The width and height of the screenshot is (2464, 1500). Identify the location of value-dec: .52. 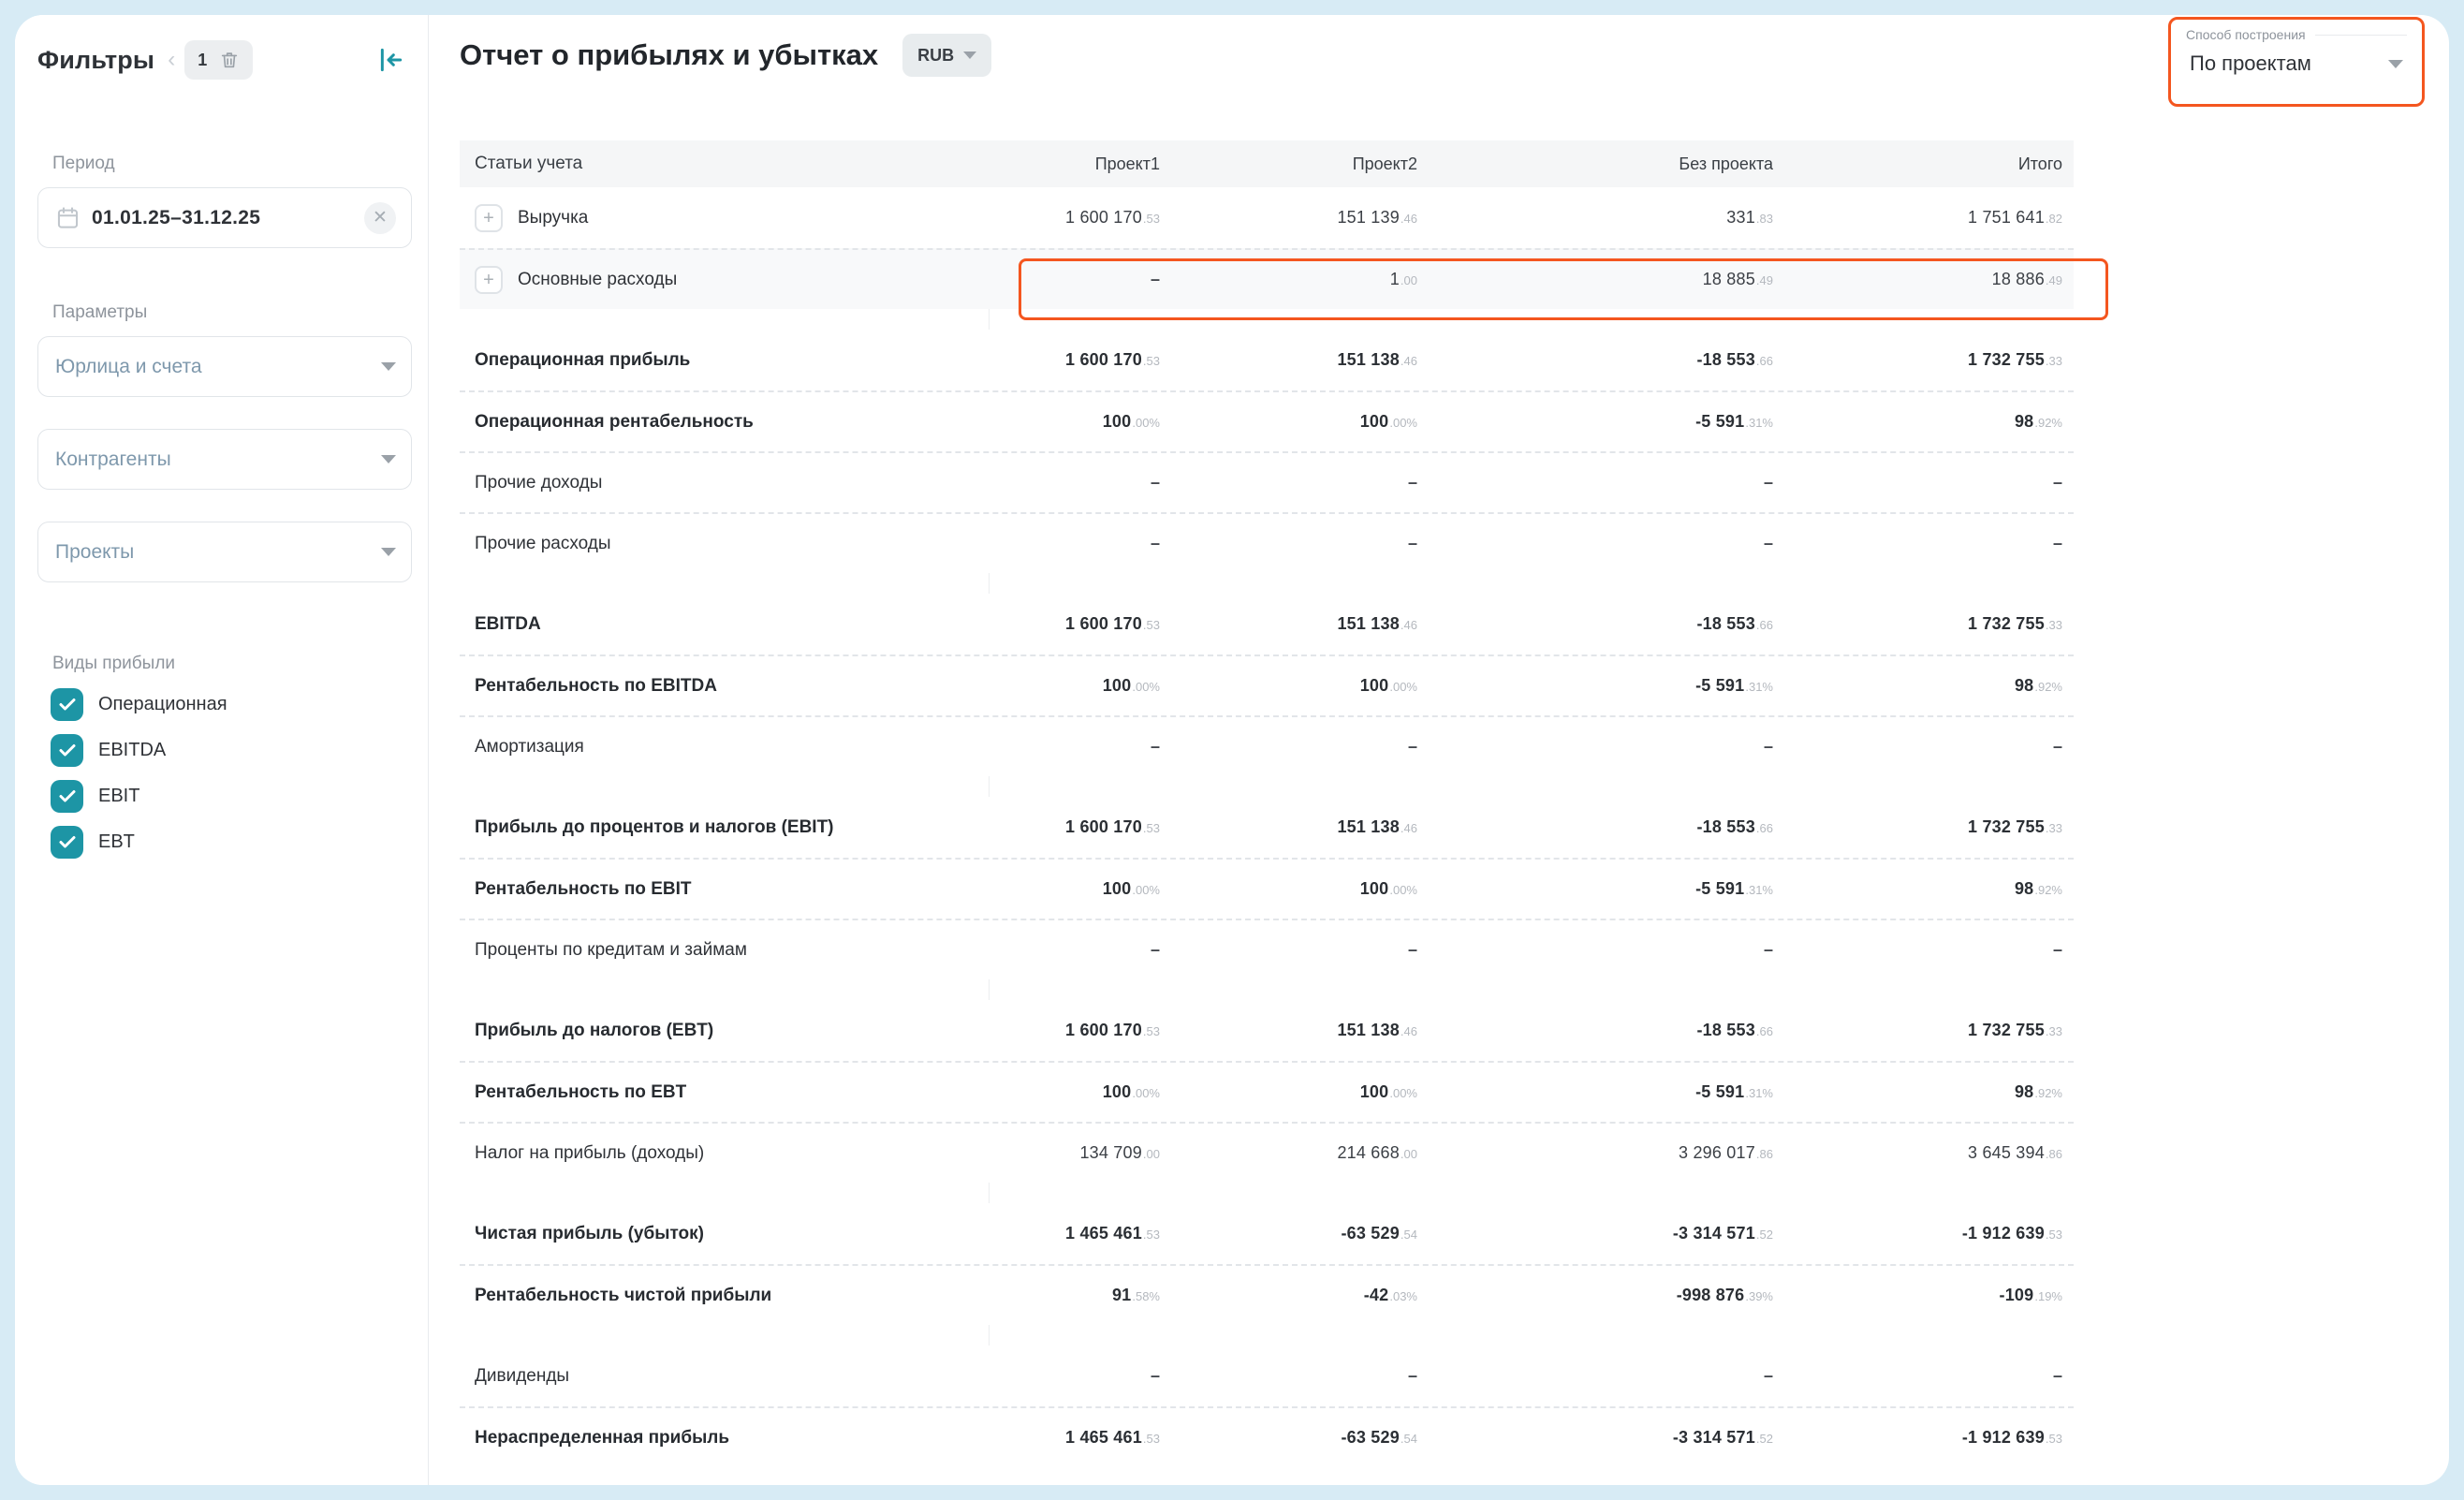
(1764, 1439).